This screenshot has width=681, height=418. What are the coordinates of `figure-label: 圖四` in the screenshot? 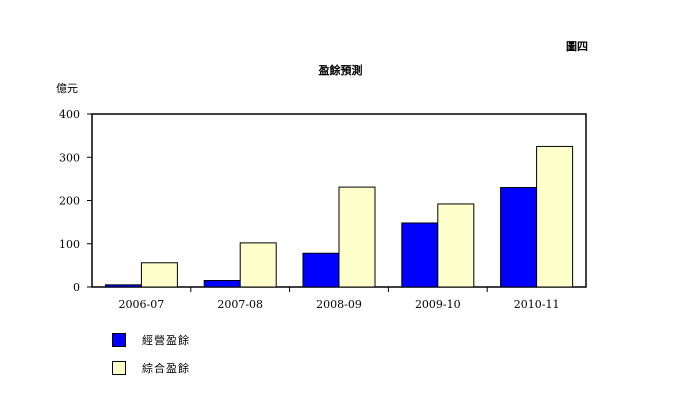 It's located at (577, 46).